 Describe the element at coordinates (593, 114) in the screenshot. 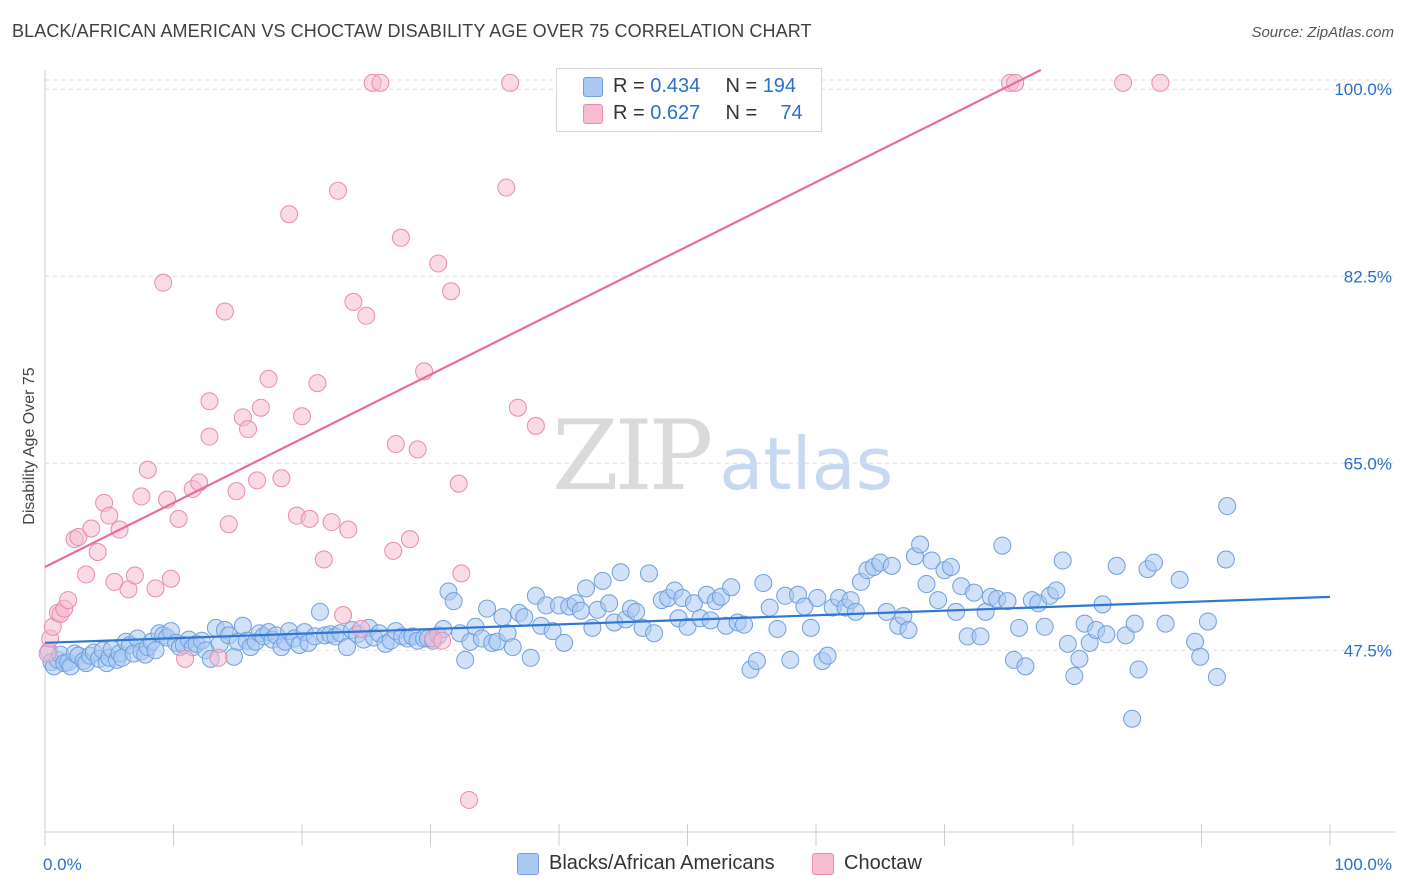

I see `legend-swatch-pink` at that location.